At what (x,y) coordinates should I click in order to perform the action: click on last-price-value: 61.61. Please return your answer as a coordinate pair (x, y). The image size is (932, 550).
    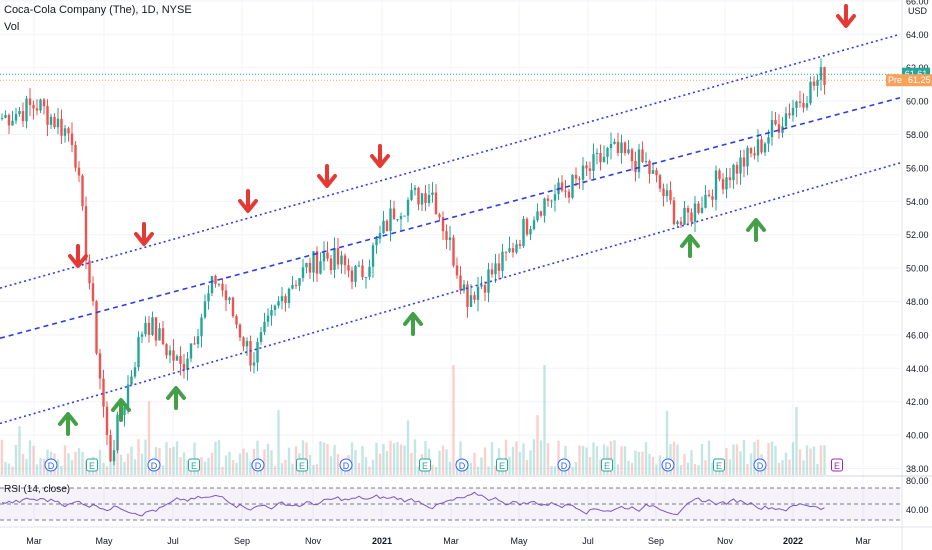
    Looking at the image, I should click on (916, 74).